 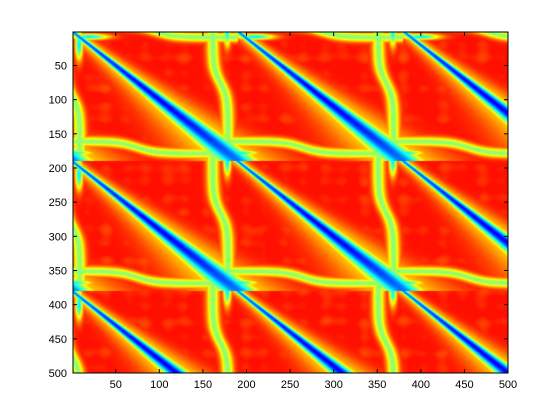 What do you see at coordinates (464, 385) in the screenshot?
I see `x-tick-label: 450` at bounding box center [464, 385].